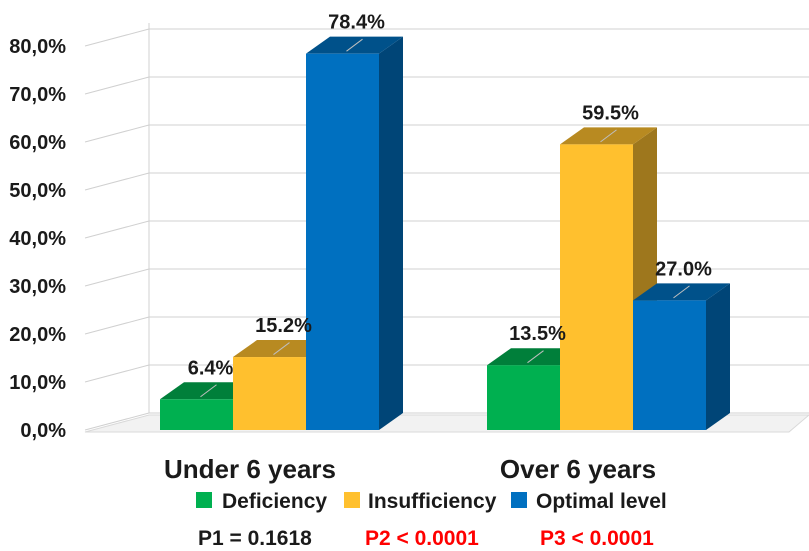  I want to click on y-tick-label: 20,0%, so click(37, 335).